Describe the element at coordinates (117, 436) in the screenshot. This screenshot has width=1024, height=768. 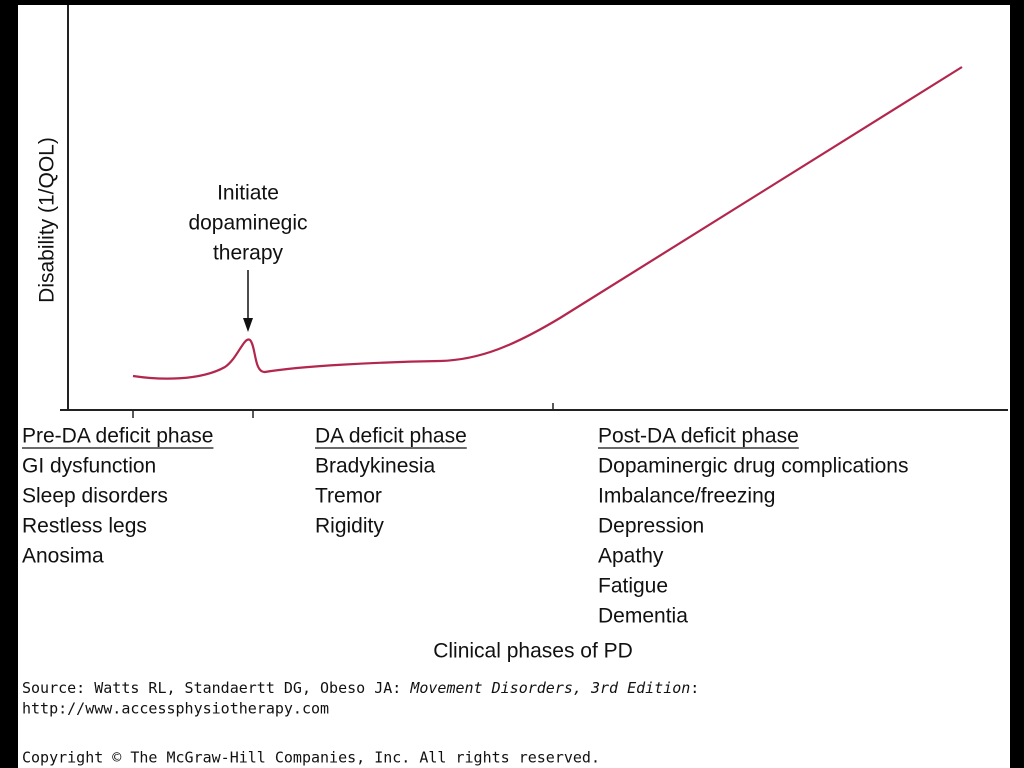
I see `phase-title: Pre-DA deficit phase` at that location.